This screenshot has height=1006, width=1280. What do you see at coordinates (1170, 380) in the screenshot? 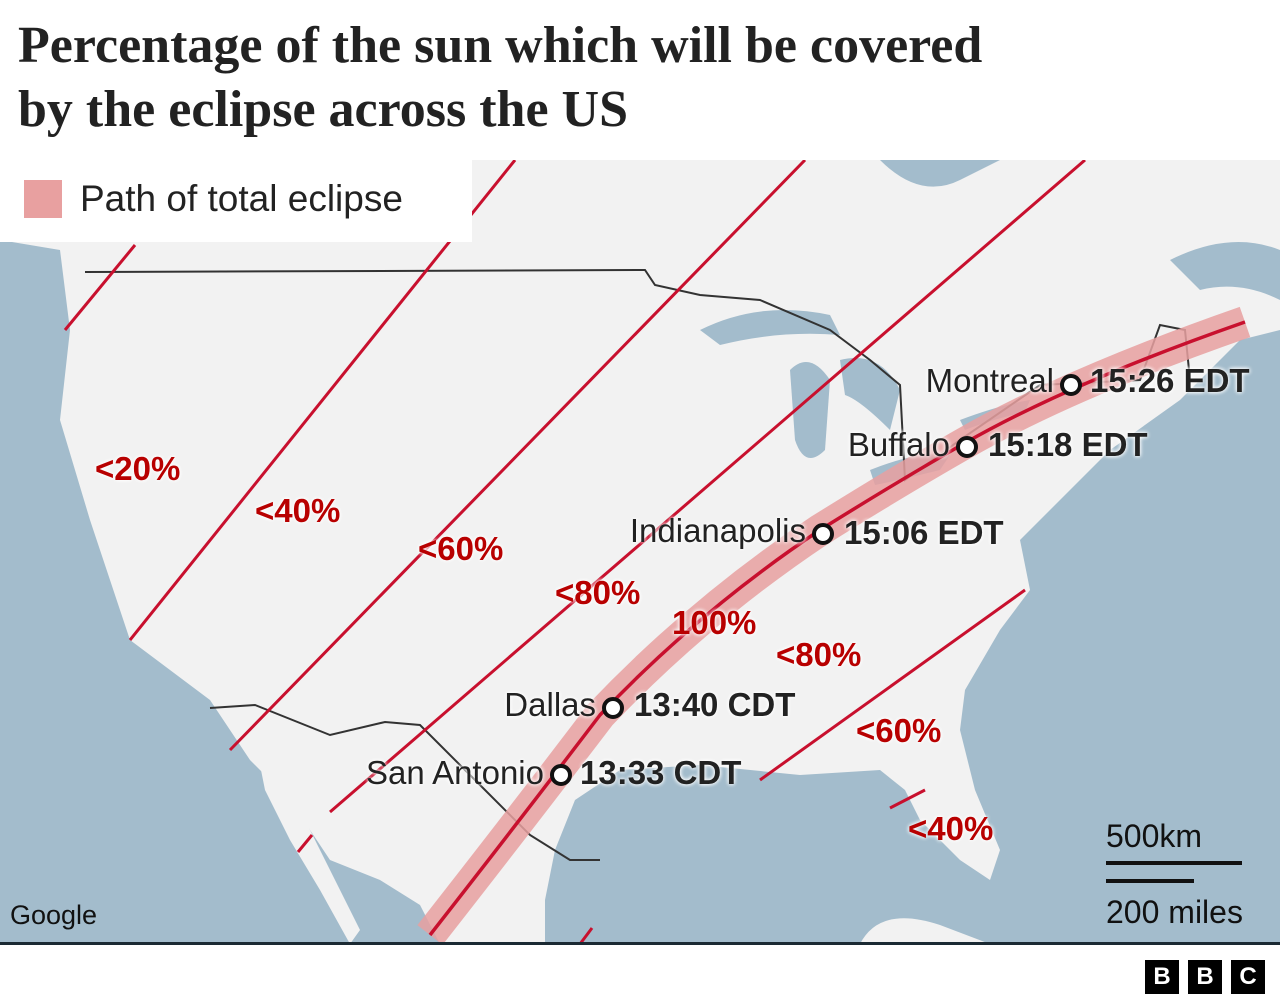
I see `city-time: 15:26 EDT` at bounding box center [1170, 380].